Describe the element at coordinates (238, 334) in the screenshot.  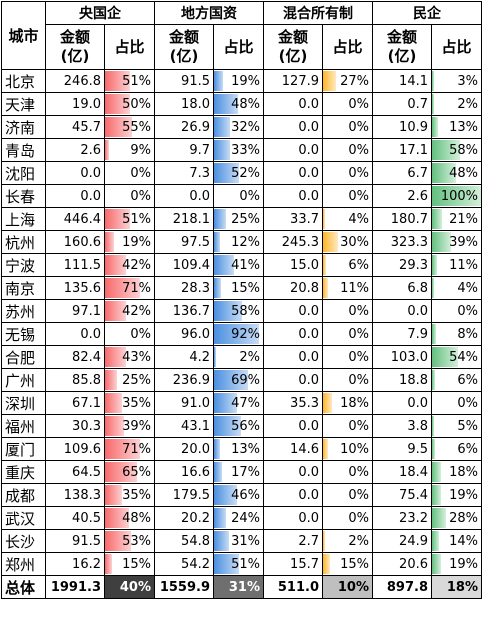
I see `share-local-state: 92%` at that location.